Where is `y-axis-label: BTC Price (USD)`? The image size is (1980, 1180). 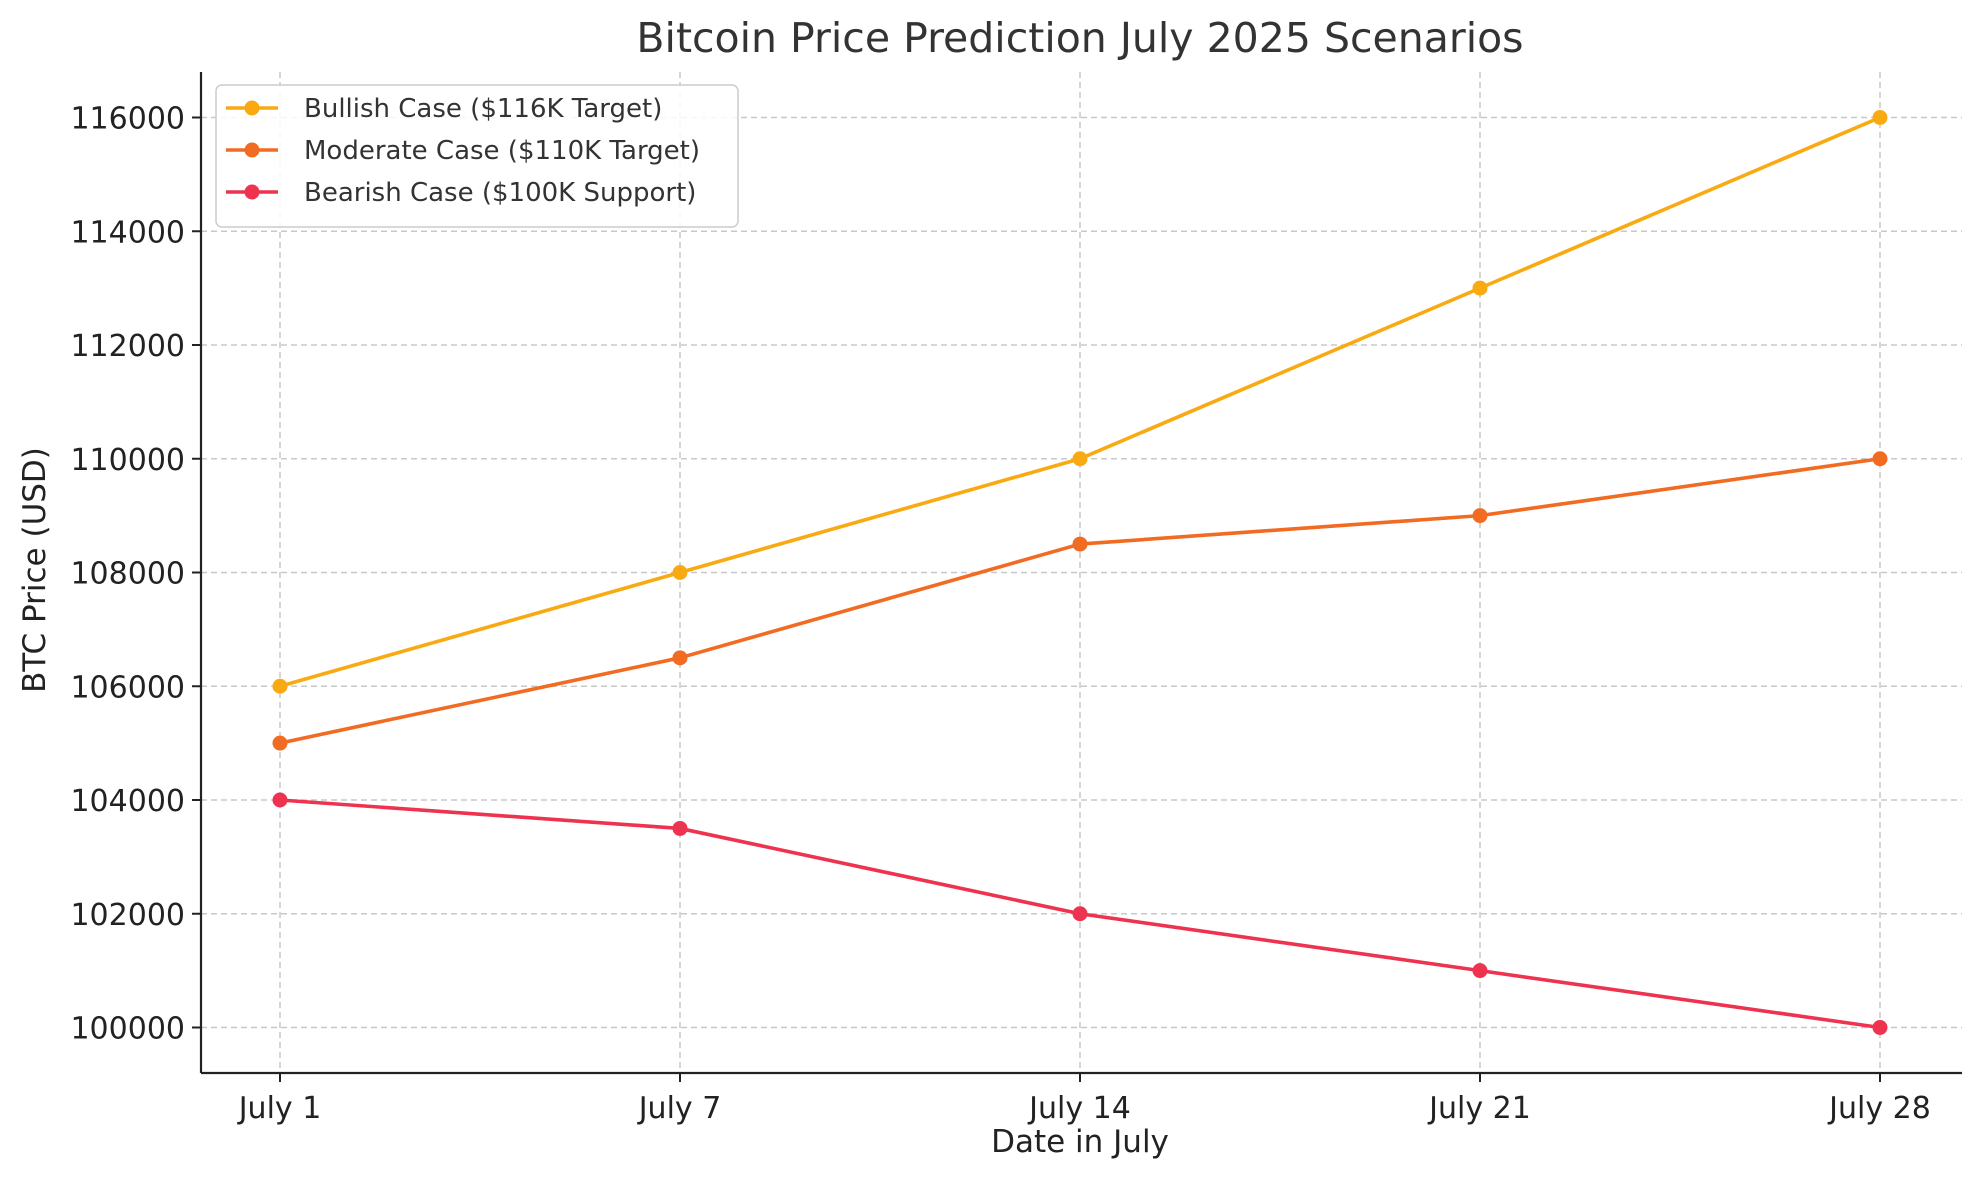 y-axis-label: BTC Price (USD) is located at coordinates (35, 570).